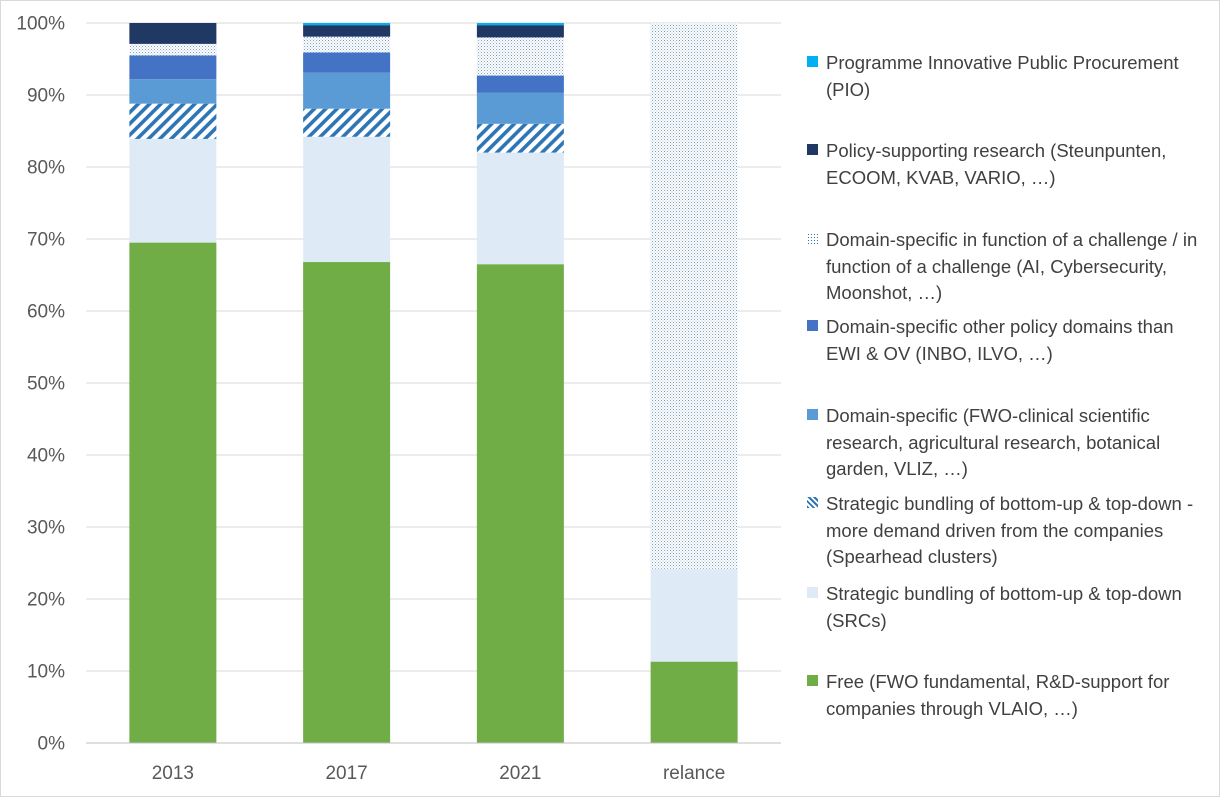 Image resolution: width=1220 pixels, height=798 pixels. What do you see at coordinates (46, 384) in the screenshot?
I see `y-tick-label: 50%` at bounding box center [46, 384].